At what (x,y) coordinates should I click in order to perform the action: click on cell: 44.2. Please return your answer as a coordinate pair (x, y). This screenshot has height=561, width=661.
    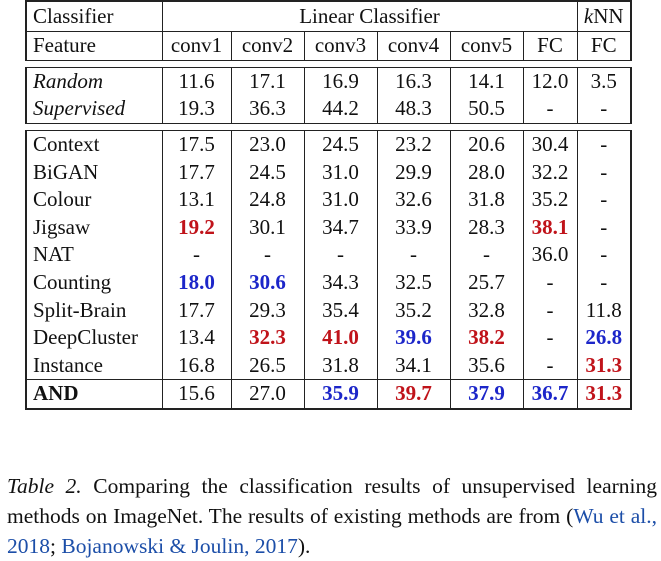
    Looking at the image, I should click on (340, 109).